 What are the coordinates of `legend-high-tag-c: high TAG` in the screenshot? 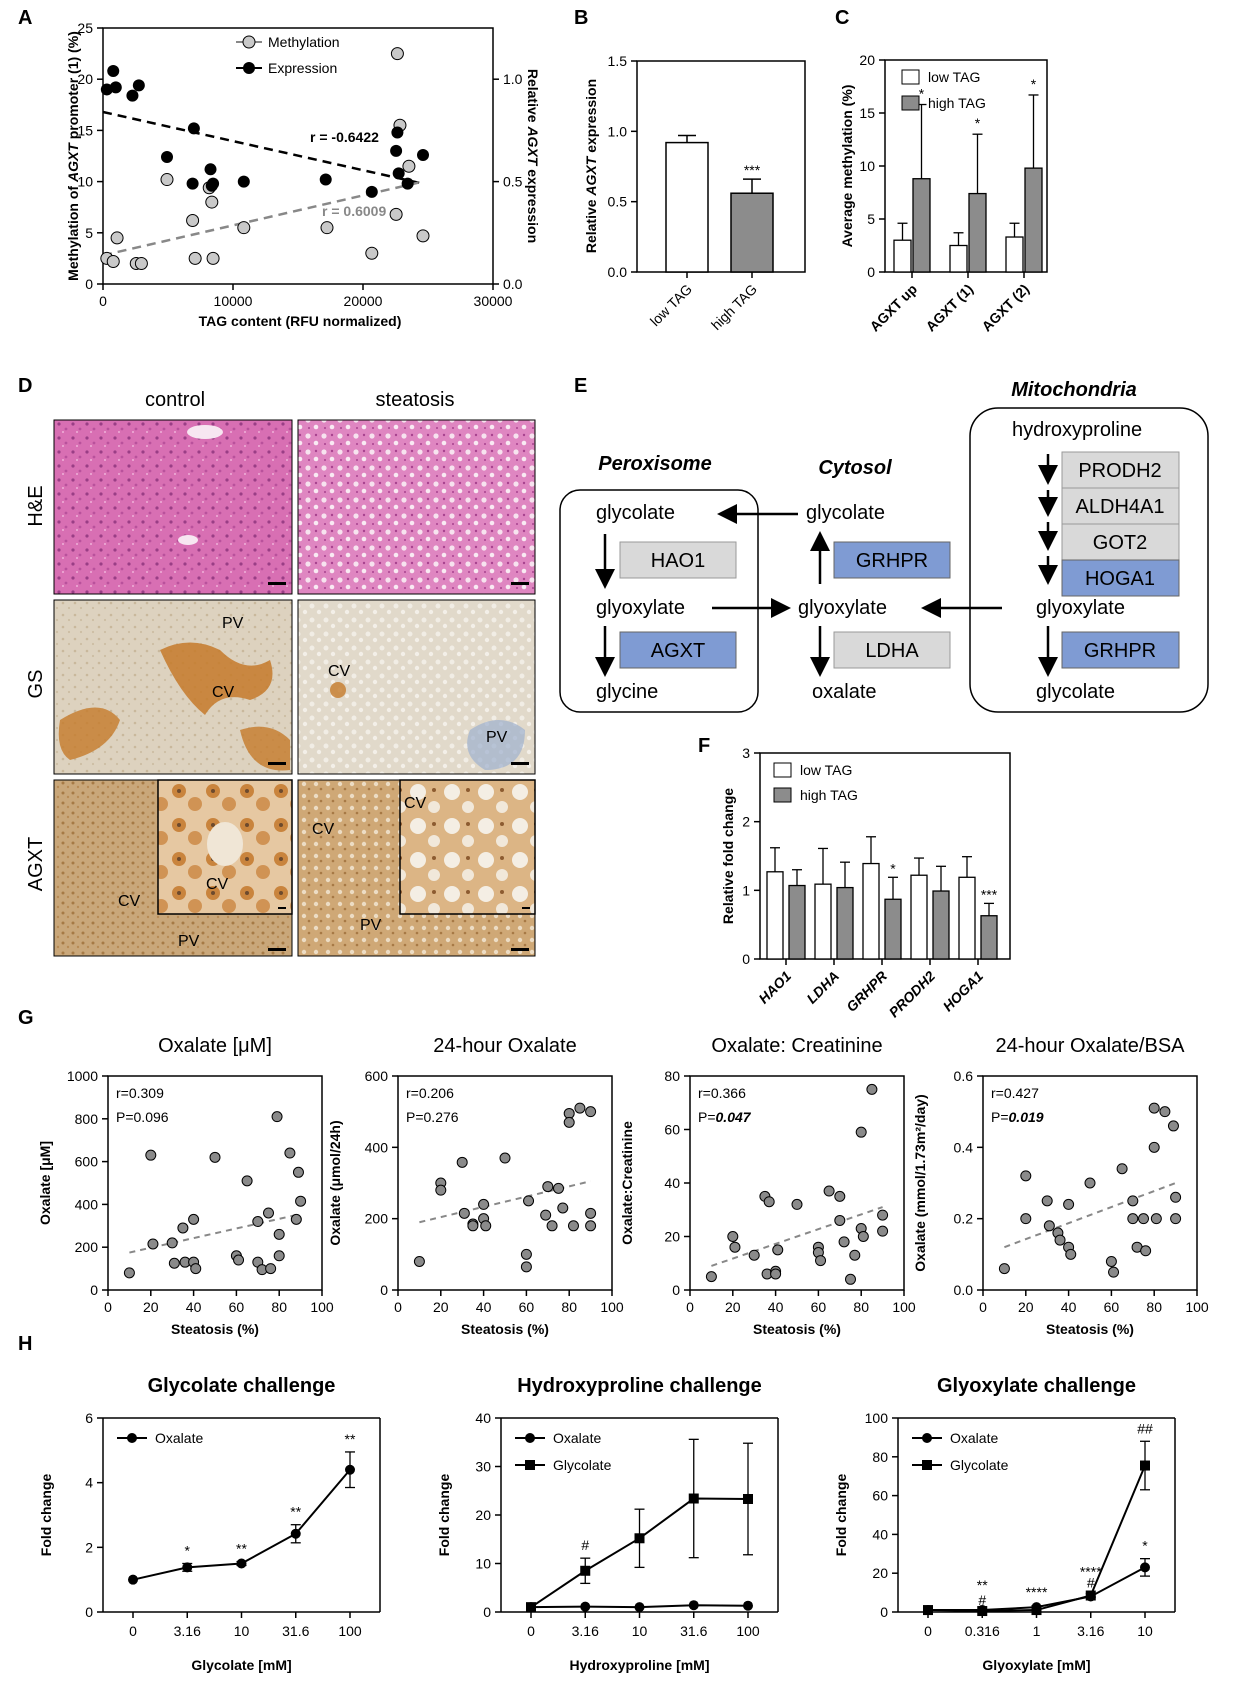 It's located at (957, 103).